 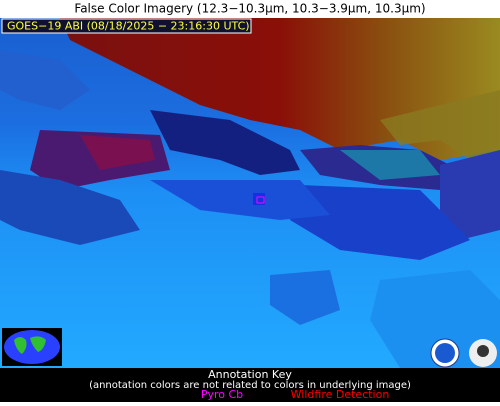 I want to click on image-label: GOES−19 ABI (08/18/2025 − 23:16:30 UTC), so click(x=128, y=26).